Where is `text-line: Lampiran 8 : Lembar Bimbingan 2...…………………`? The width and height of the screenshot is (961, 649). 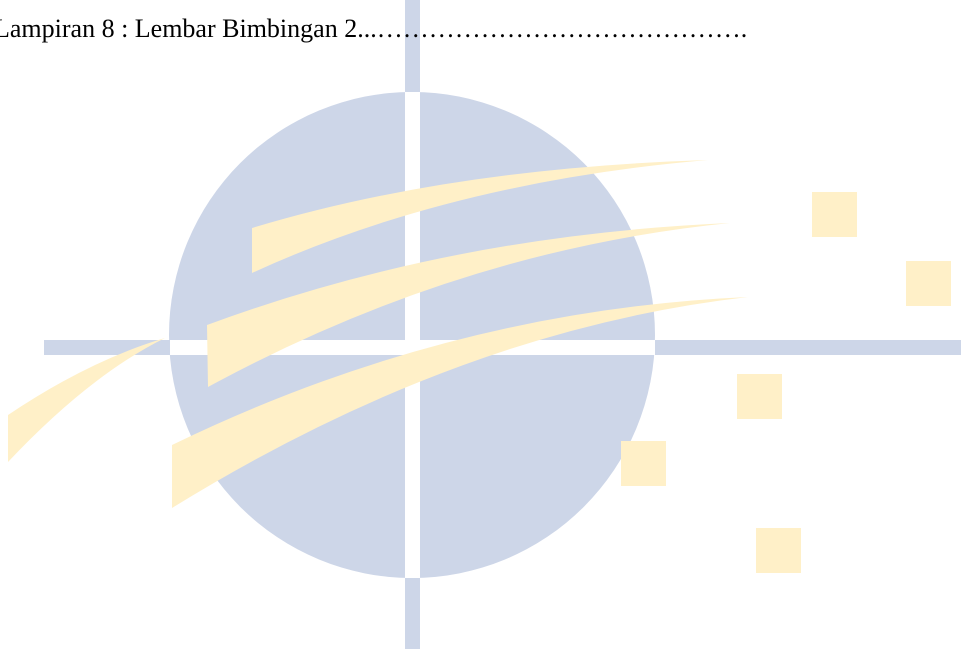
text-line: Lampiran 8 : Lembar Bimbingan 2...………………… is located at coordinates (374, 28).